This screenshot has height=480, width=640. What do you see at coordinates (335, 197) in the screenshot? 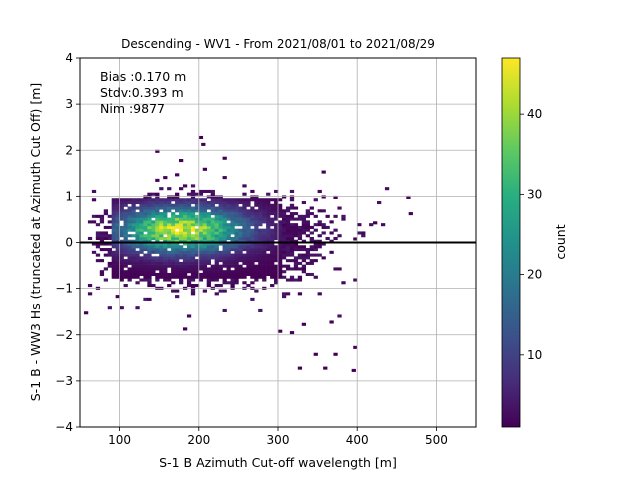
I see `heatmap-outlier-cell` at bounding box center [335, 197].